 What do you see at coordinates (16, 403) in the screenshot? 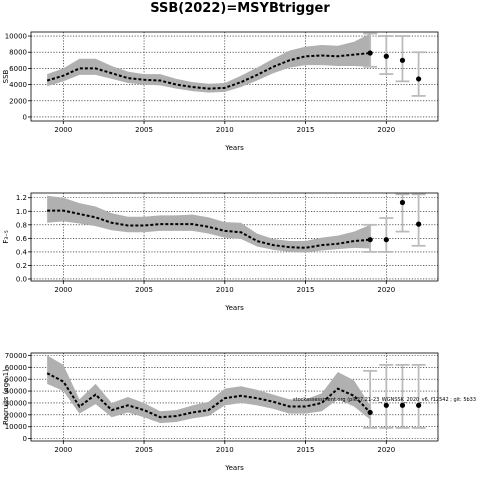
I see `recruits-ytick-label: 30000` at bounding box center [16, 403].